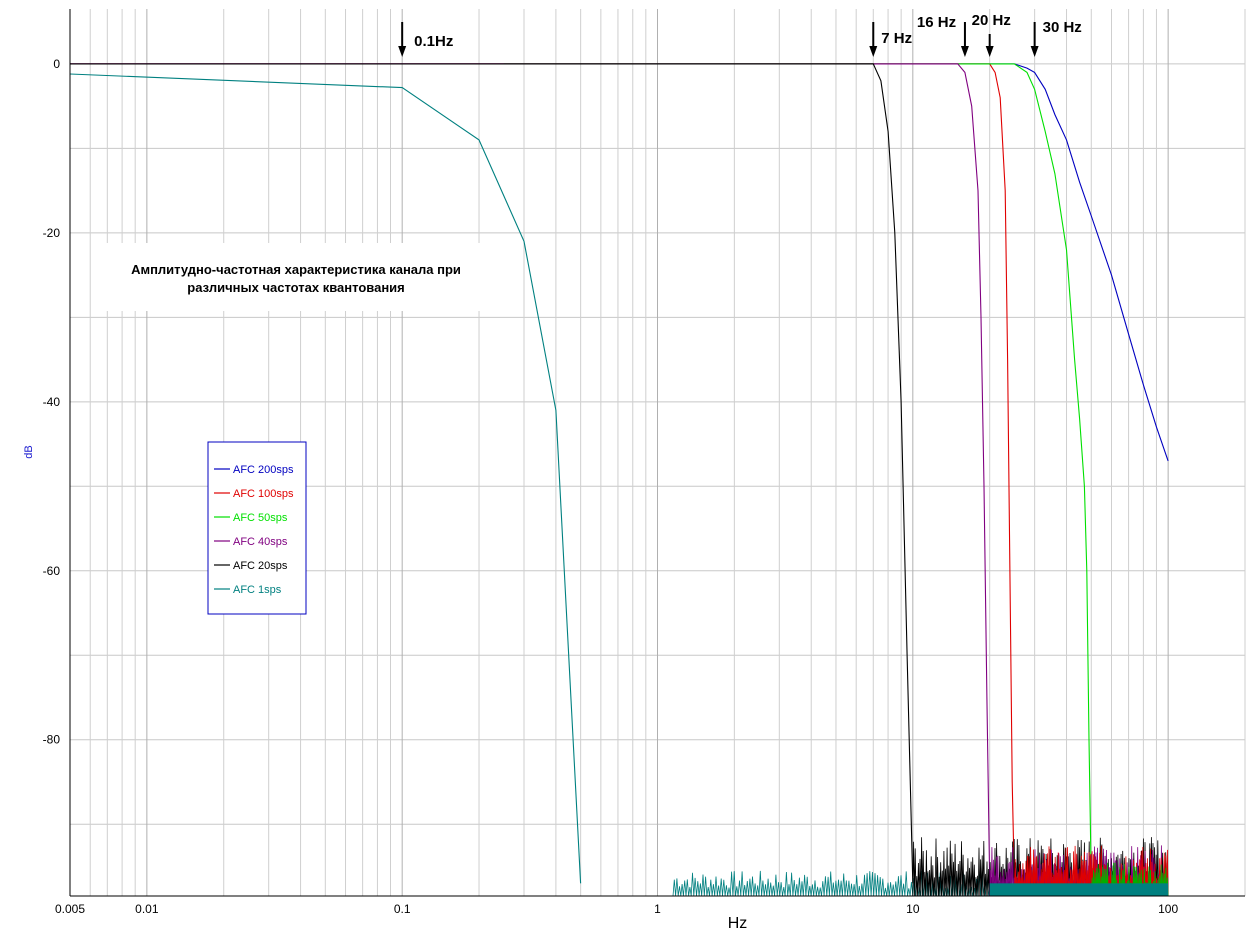 This screenshot has width=1257, height=940. Describe the element at coordinates (433, 41) in the screenshot. I see `annotation-label: 0.1Hz` at that location.